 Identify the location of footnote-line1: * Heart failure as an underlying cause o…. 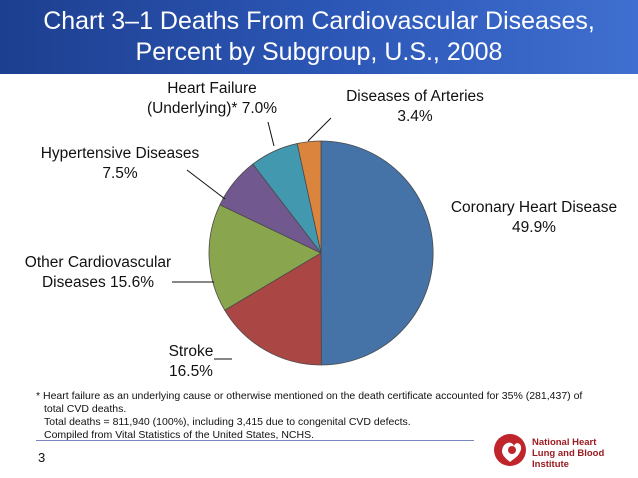
(309, 396).